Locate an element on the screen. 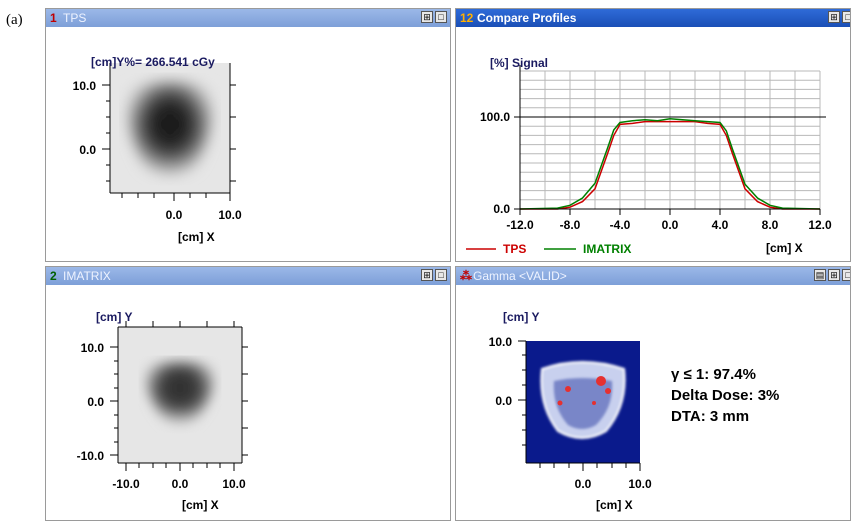 The height and width of the screenshot is (521, 851). y-tick-label: 100.0 is located at coordinates (495, 117).